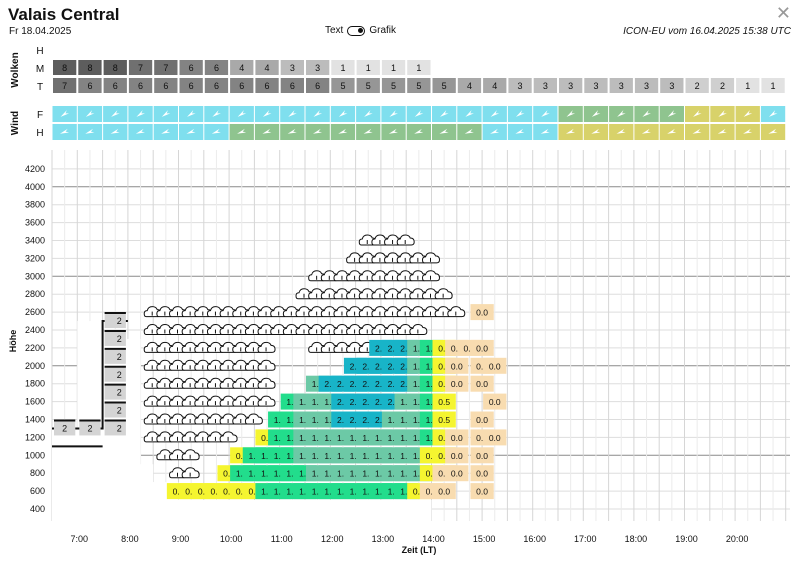 This screenshot has width=800, height=564. What do you see at coordinates (356, 30) in the screenshot?
I see `toggle-switch` at bounding box center [356, 30].